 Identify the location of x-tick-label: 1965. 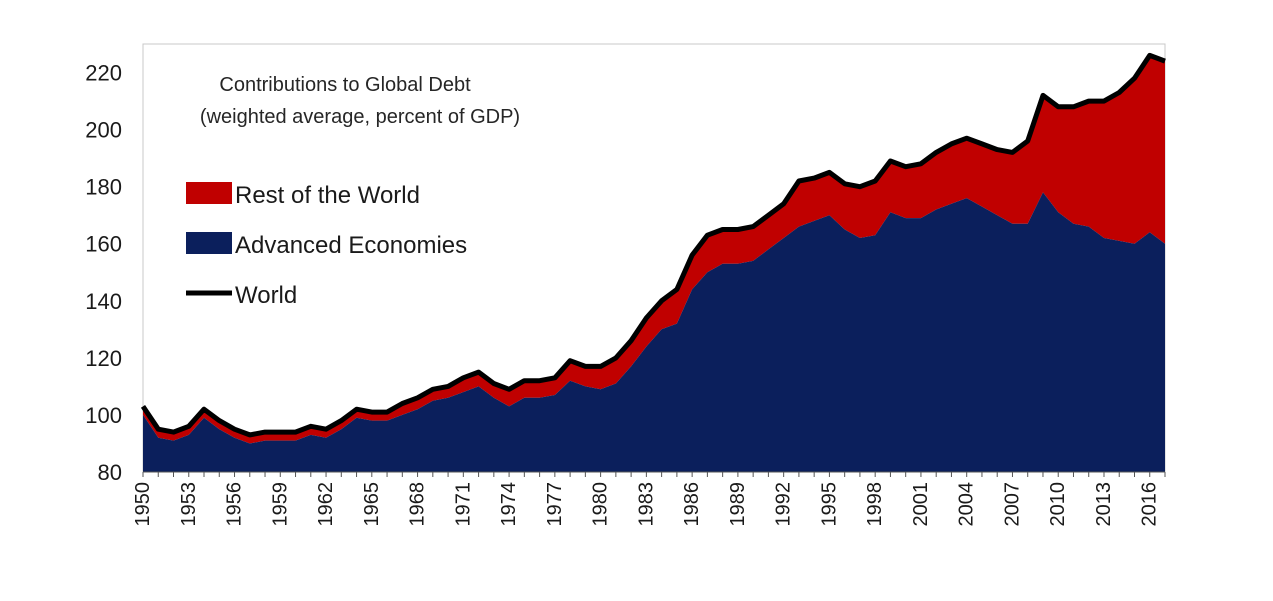
(372, 504).